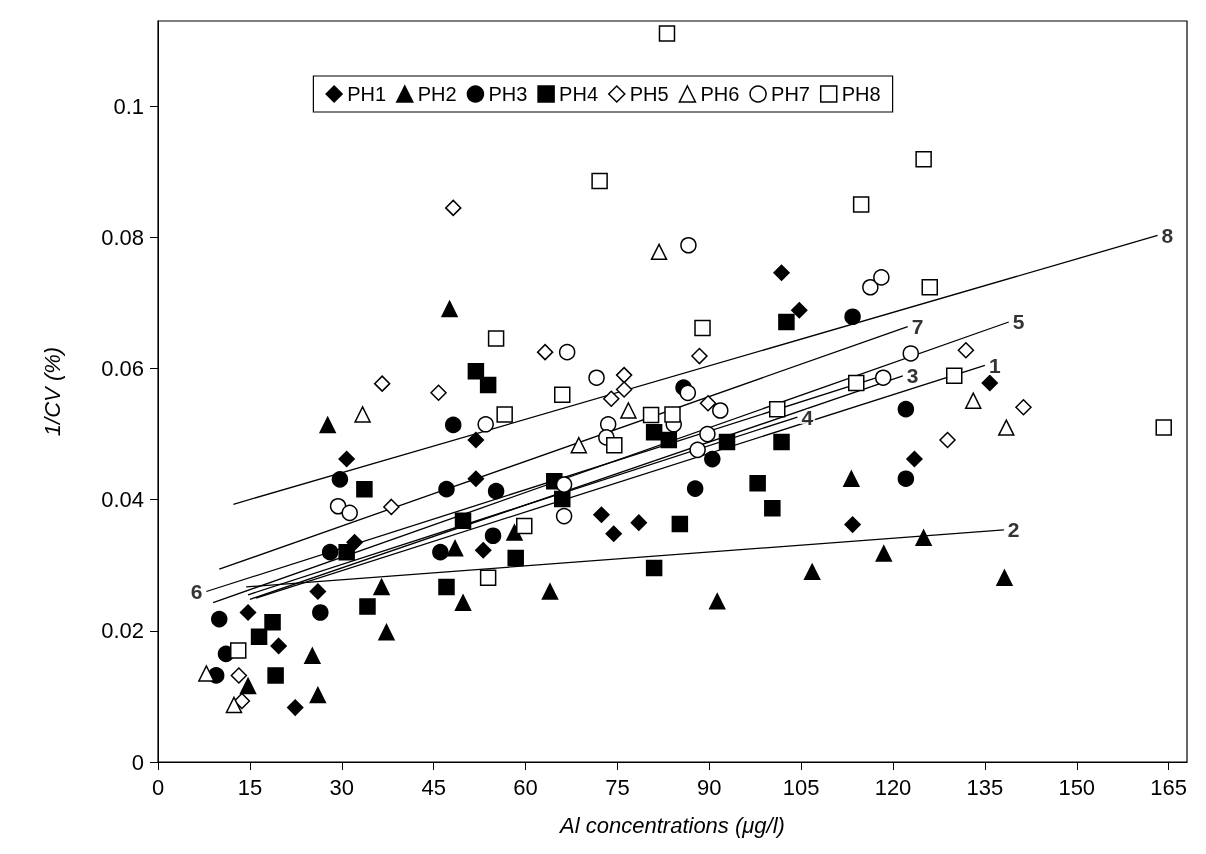  Describe the element at coordinates (367, 94) in the screenshot. I see `legend-label: PH1` at that location.